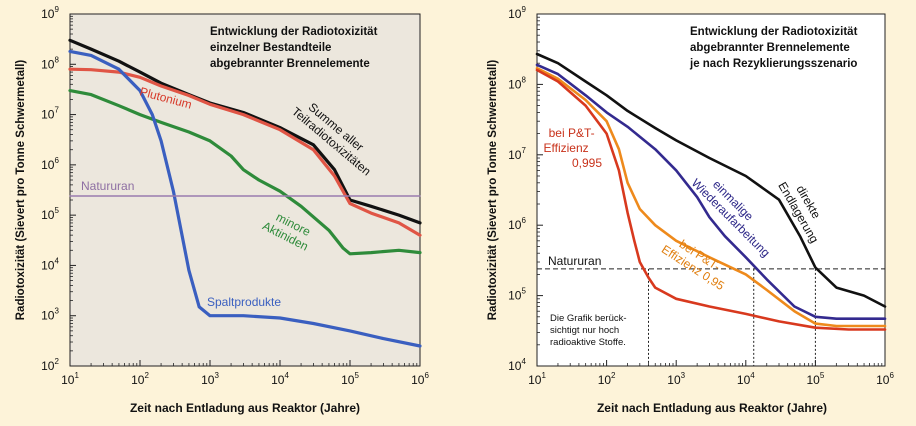  Describe the element at coordinates (770, 48) in the screenshot. I see `right-title-line-2: abgebrannter Brennelemente` at that location.